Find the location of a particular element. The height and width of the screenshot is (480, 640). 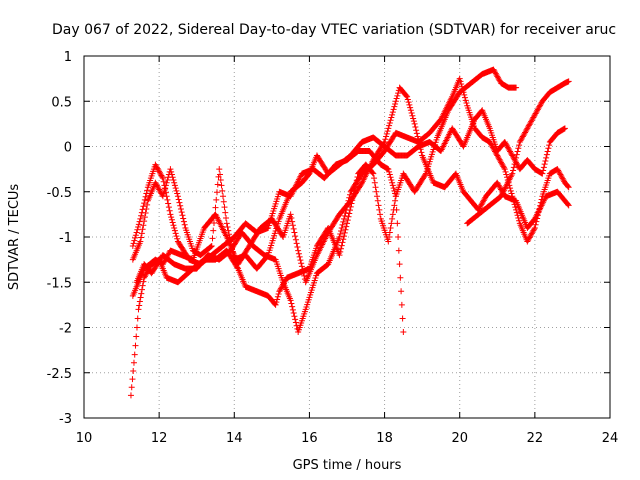

y-tick-label: -0.5 is located at coordinates (59, 193).